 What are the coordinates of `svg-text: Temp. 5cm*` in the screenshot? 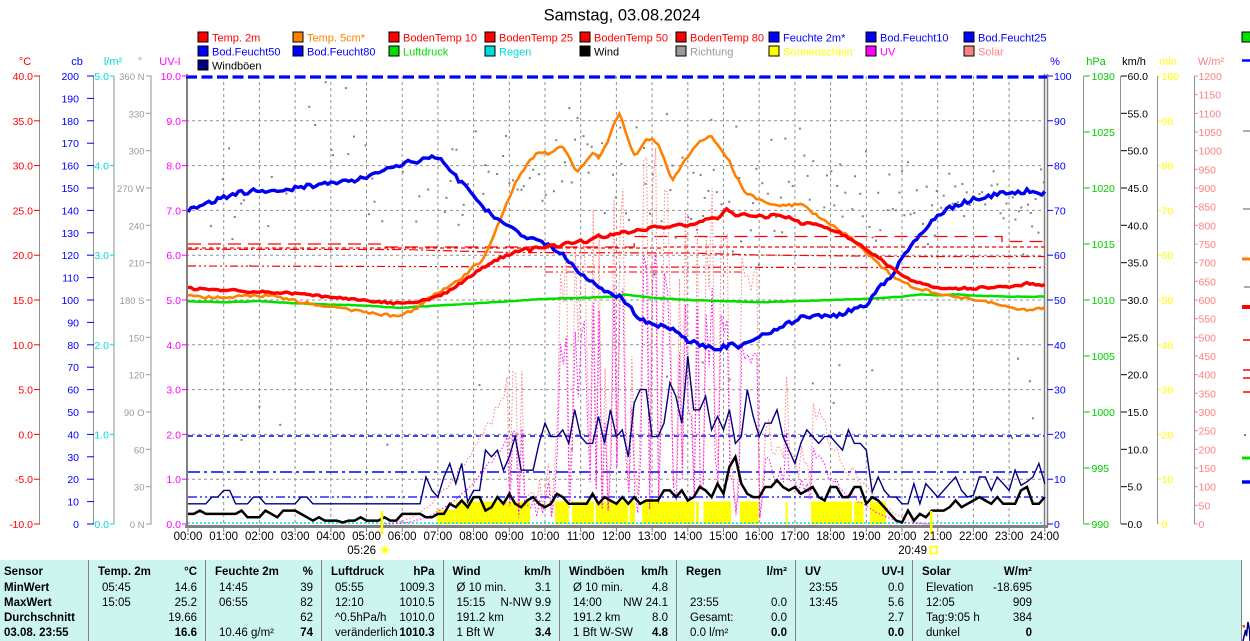 It's located at (336, 39).